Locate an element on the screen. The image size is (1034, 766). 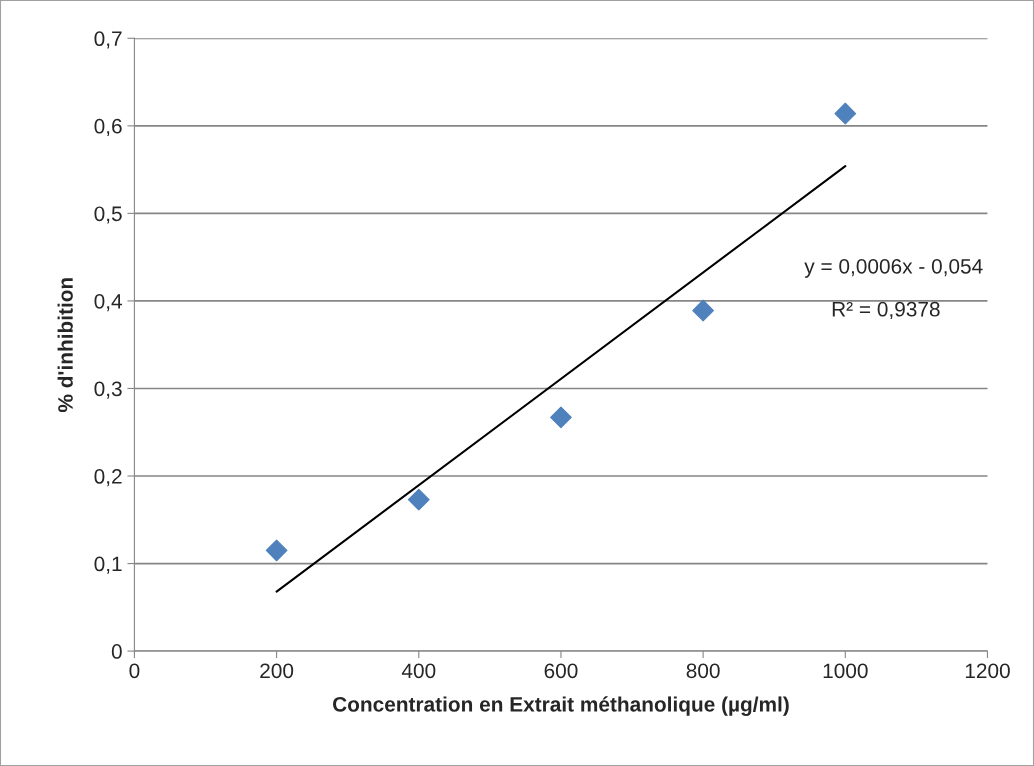
x-axis-title: Concentration en Extrait méthanolique (µg/ml) is located at coordinates (560, 706).